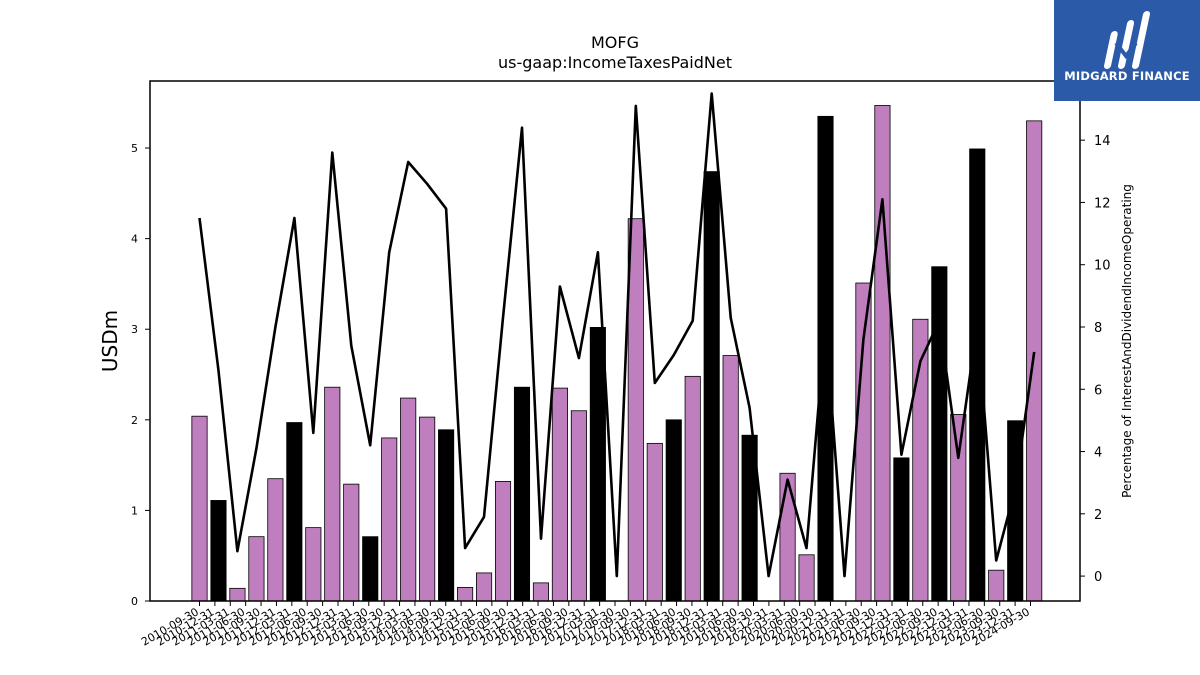  What do you see at coordinates (615, 42) in the screenshot?
I see `chart-title: MOFG` at bounding box center [615, 42].